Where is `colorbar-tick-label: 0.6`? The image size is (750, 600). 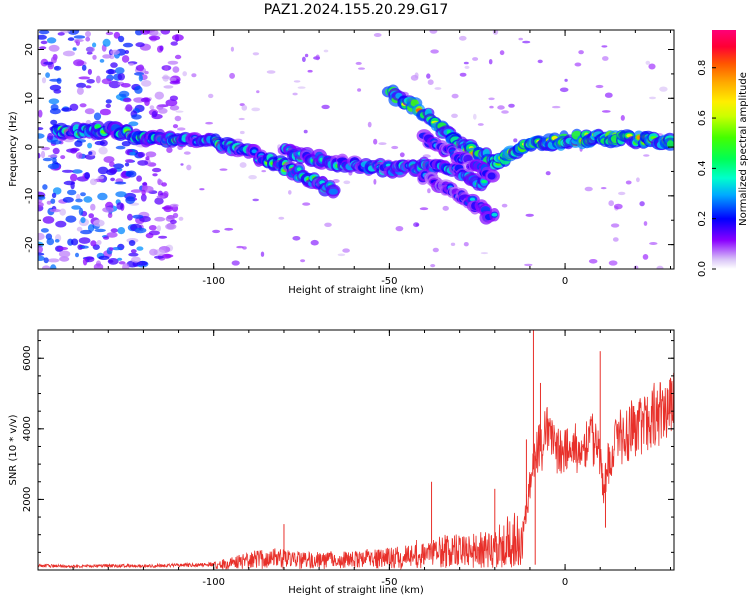
colorbar-tick-label: 0.6 is located at coordinates (702, 118).